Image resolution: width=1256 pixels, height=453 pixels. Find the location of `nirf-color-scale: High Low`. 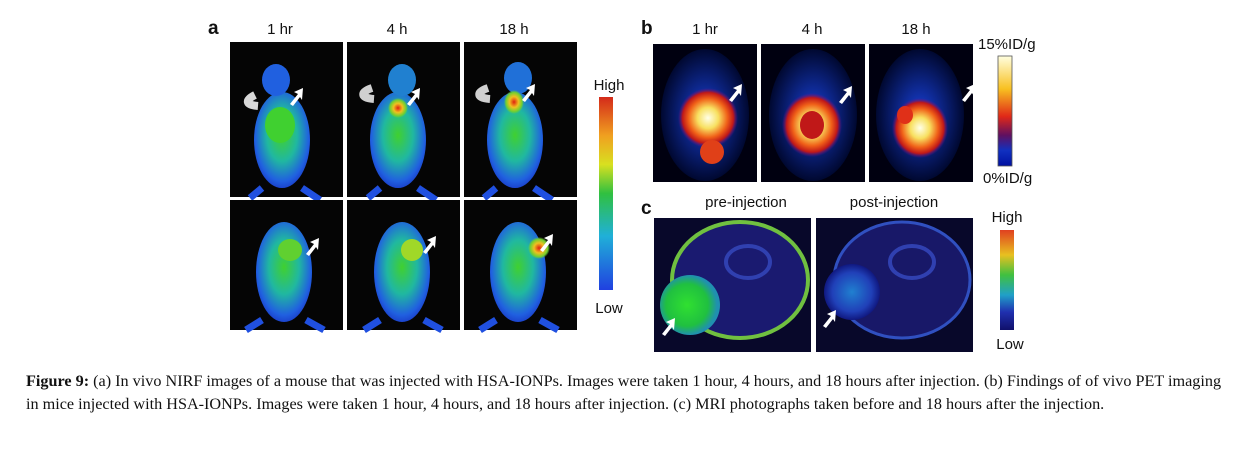

nirf-color-scale: High Low is located at coordinates (609, 197).